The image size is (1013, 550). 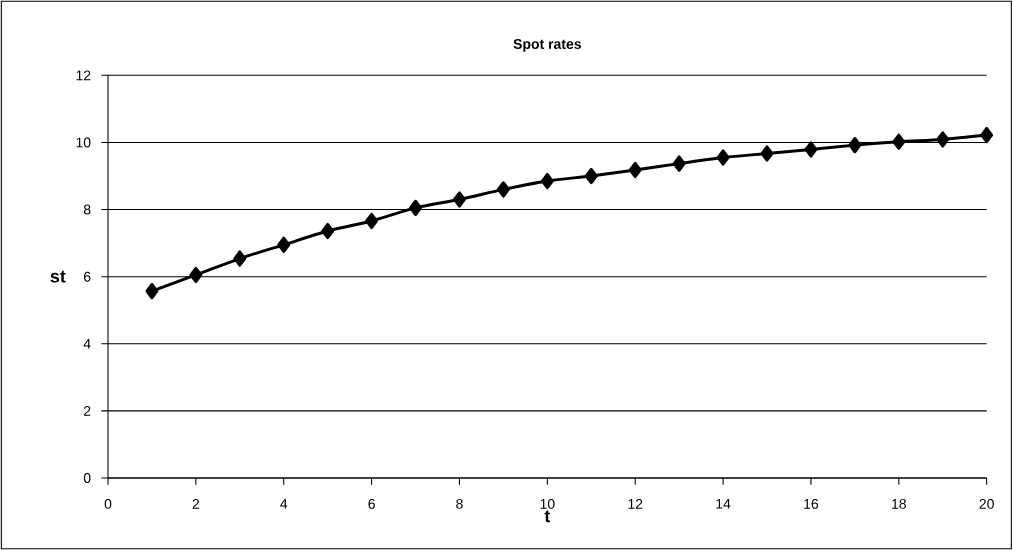 I want to click on chart-title: Spot rates, so click(x=547, y=45).